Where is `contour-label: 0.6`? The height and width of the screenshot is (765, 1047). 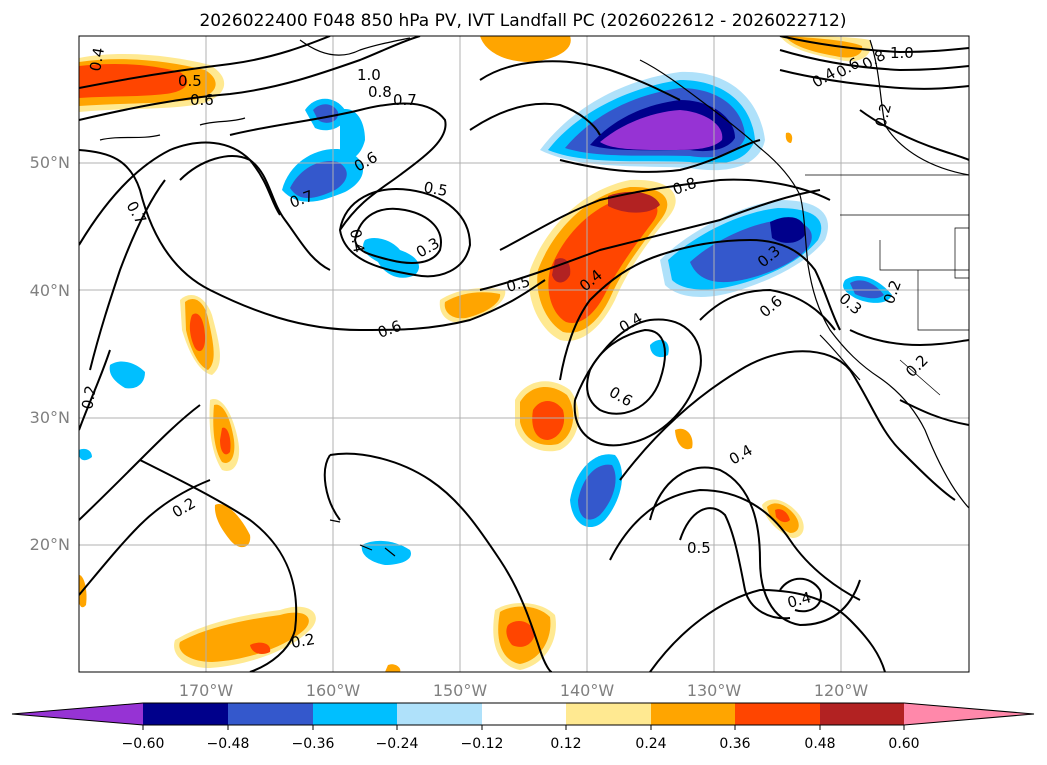 contour-label: 0.6 is located at coordinates (202, 100).